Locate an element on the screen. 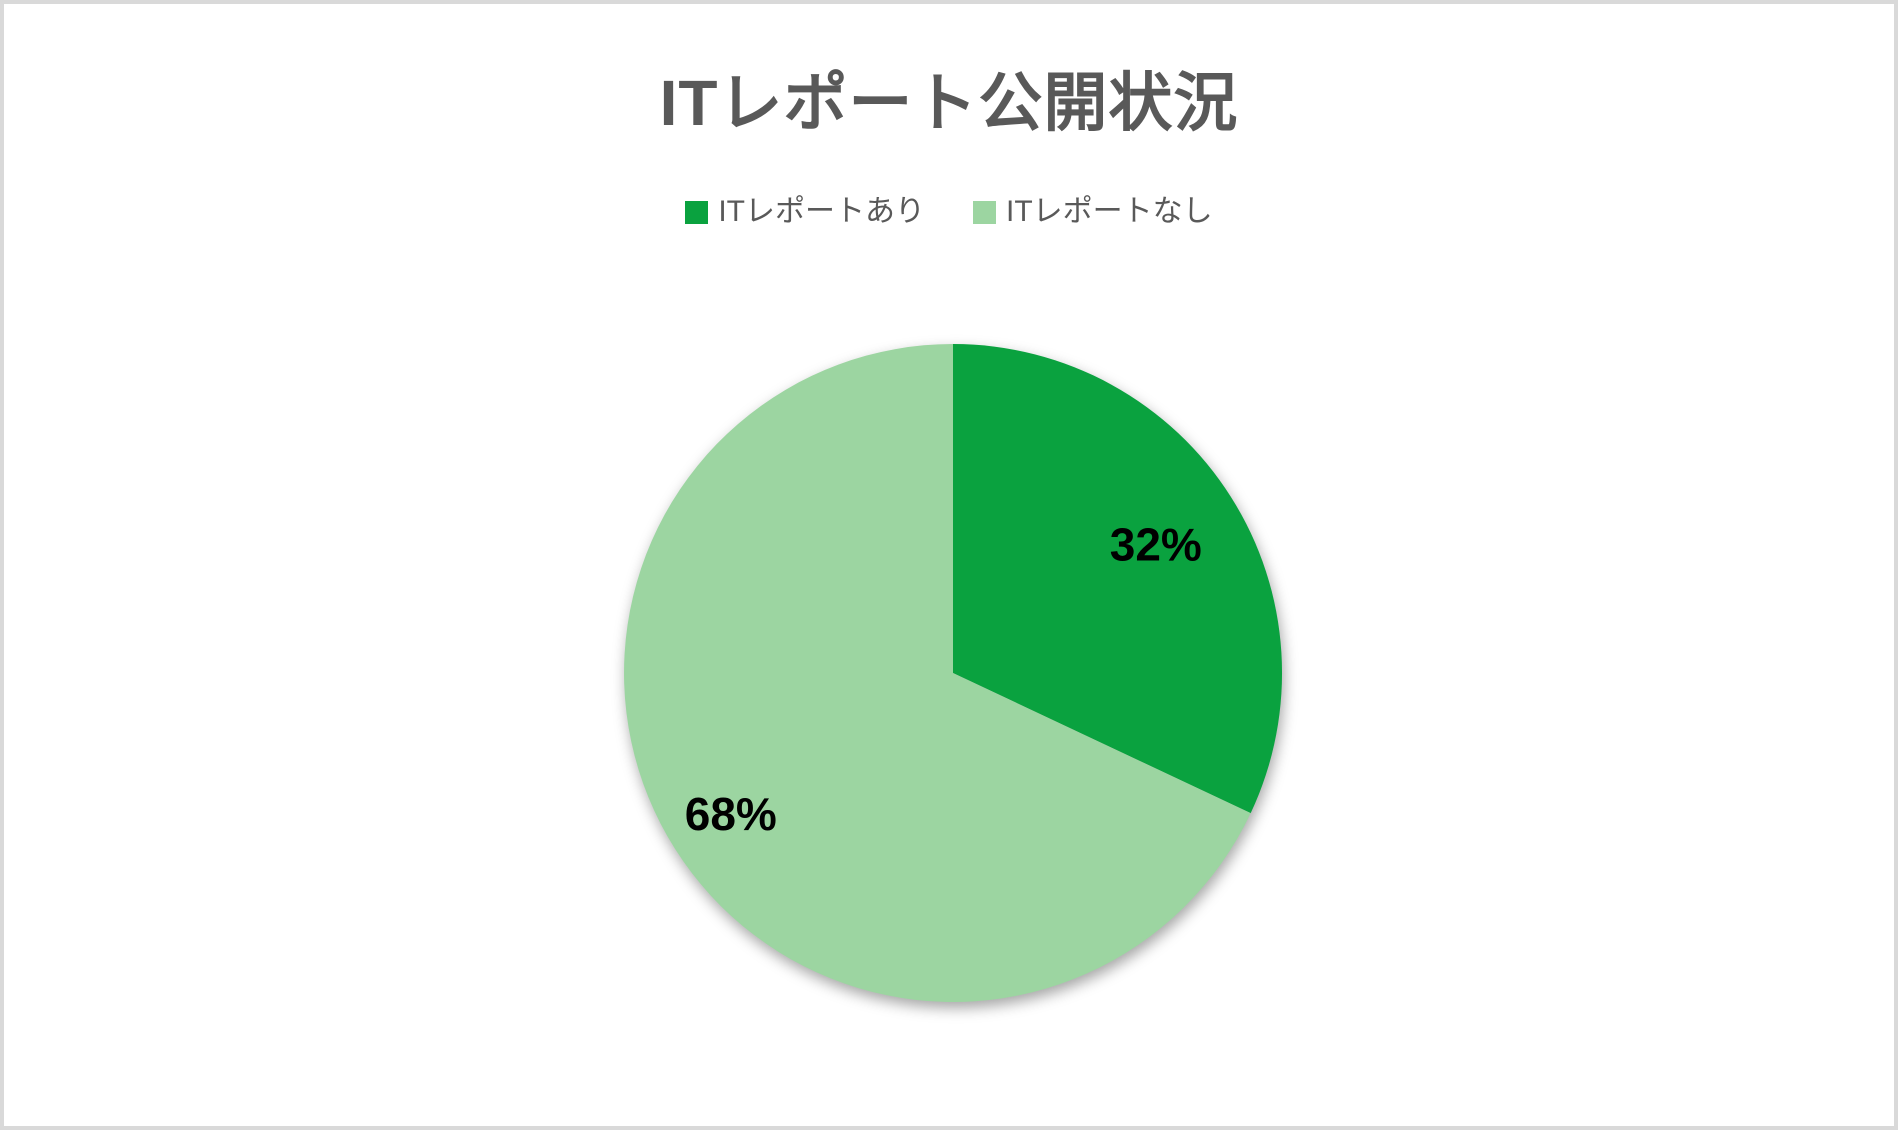  chart-title: ITレポート公開状況 is located at coordinates (949, 103).